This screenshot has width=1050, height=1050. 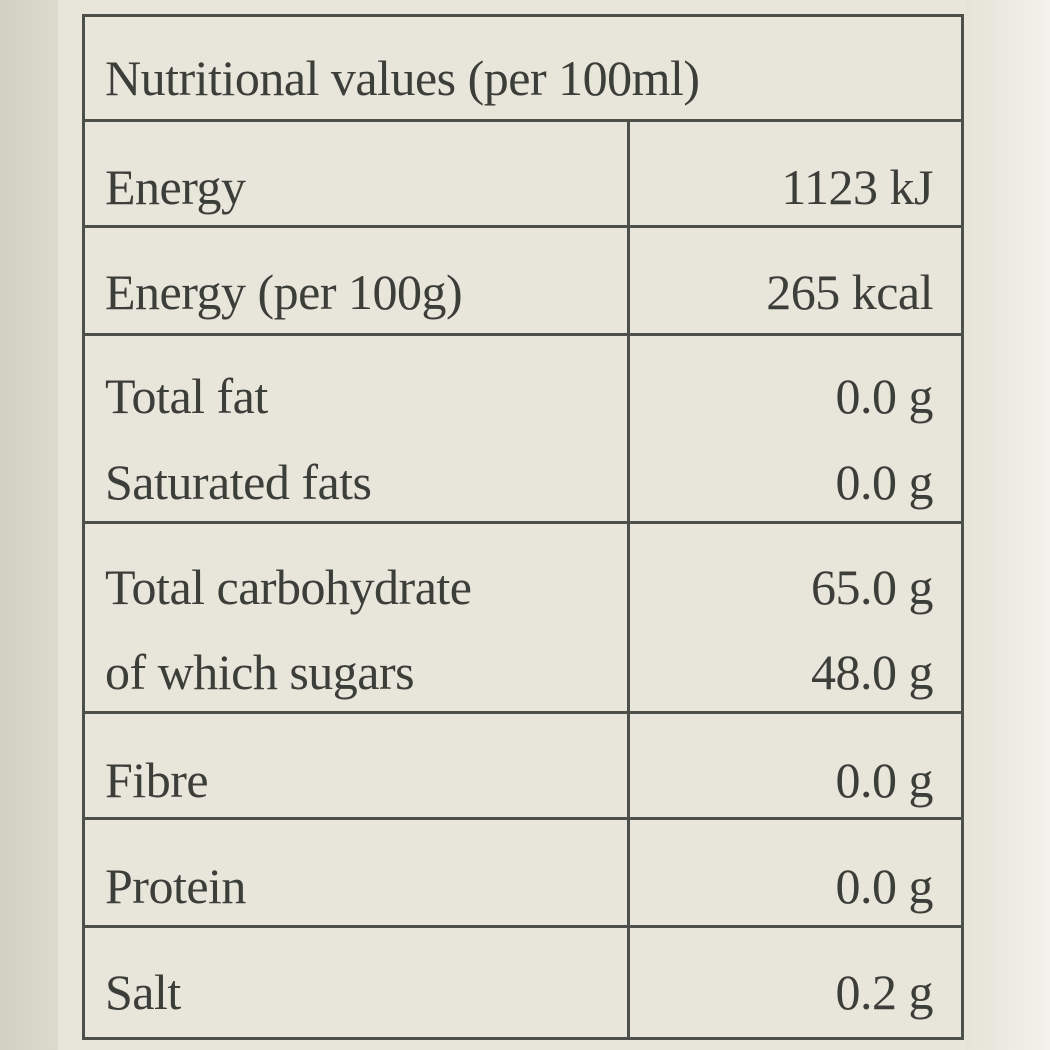 I want to click on row-label-total-carbohydrate: Total carbohydrate, so click(x=288, y=587).